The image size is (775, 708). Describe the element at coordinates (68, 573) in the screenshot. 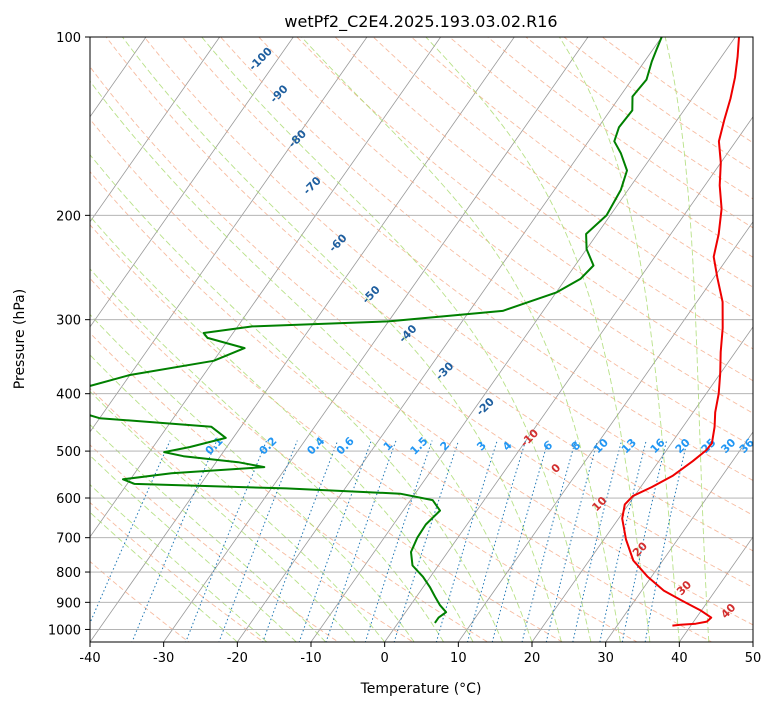

I see `y-tick-label: 800` at that location.